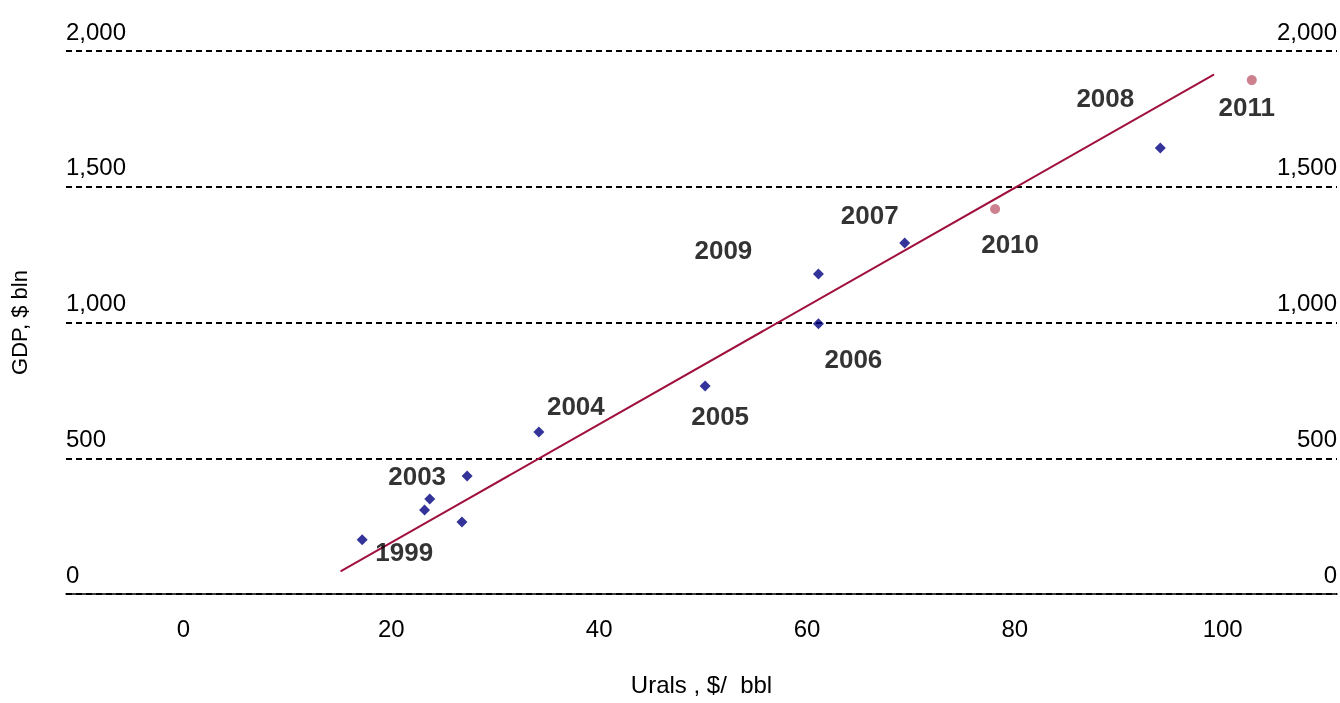  Describe the element at coordinates (1105, 97) in the screenshot. I see `annotation: 2008` at that location.